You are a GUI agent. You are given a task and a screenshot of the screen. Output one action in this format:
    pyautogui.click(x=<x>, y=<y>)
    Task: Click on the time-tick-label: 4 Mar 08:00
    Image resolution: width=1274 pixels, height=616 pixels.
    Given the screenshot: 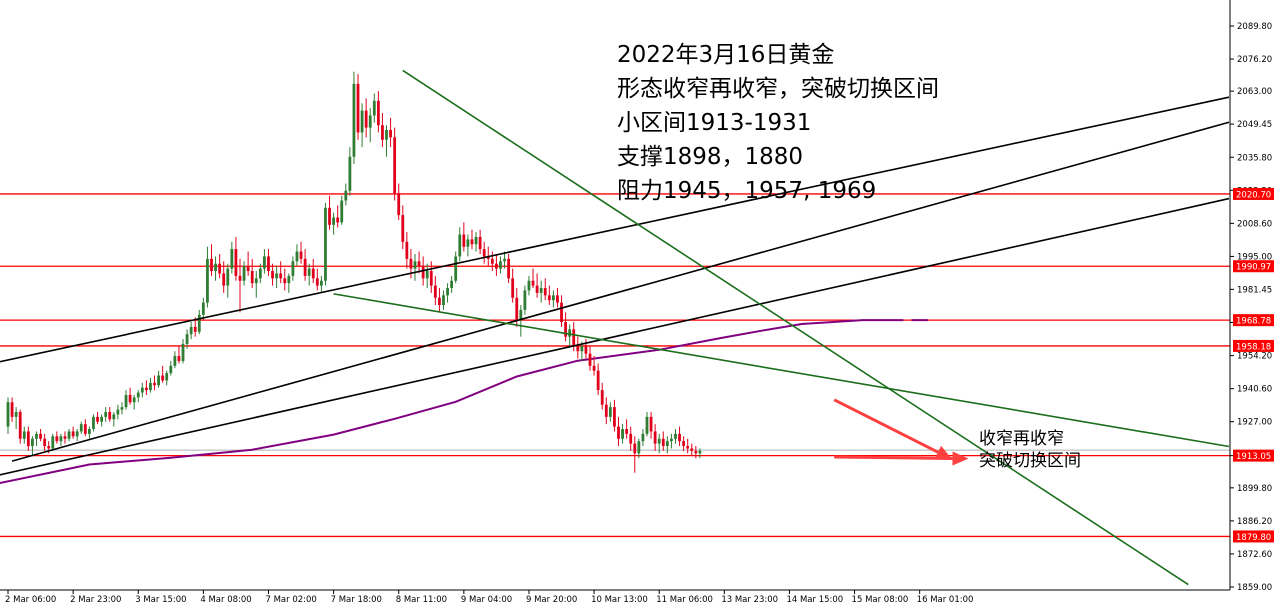 What is the action you would take?
    pyautogui.click(x=225, y=600)
    